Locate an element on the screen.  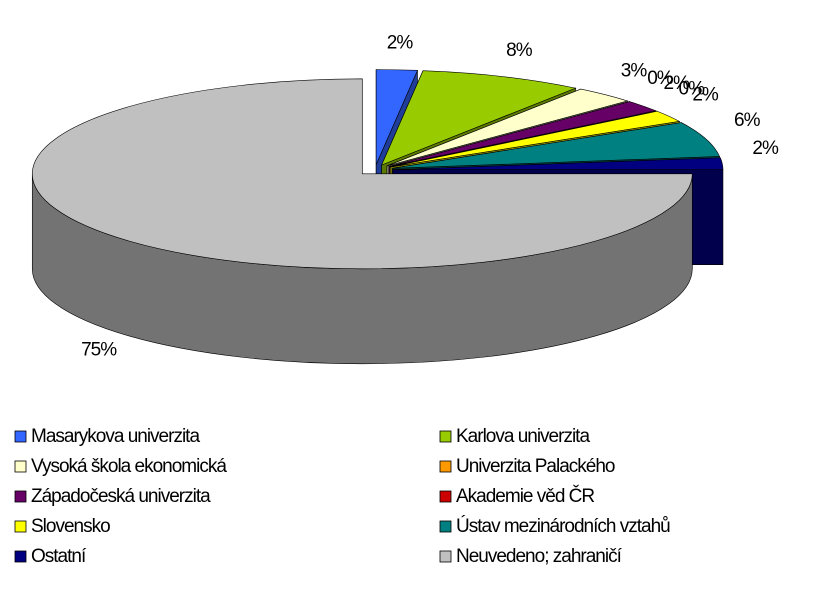
legend-label: Masarykova univerzita is located at coordinates (115, 436).